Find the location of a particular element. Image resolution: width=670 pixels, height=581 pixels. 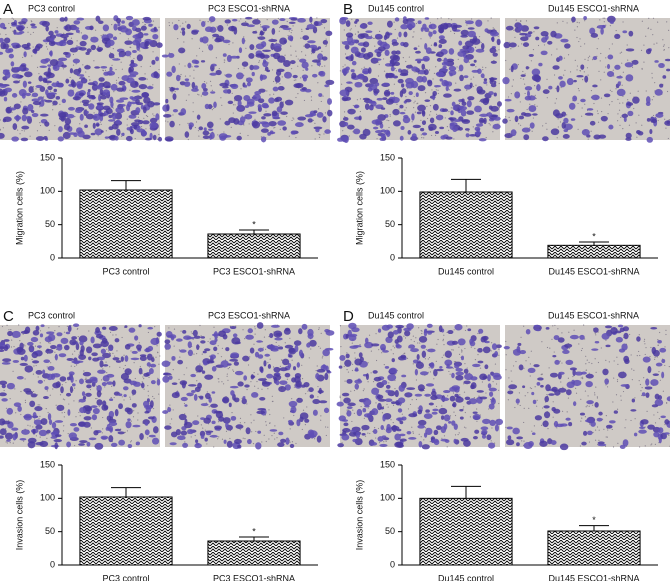

y-tick-label: 150 is located at coordinates (47, 157).